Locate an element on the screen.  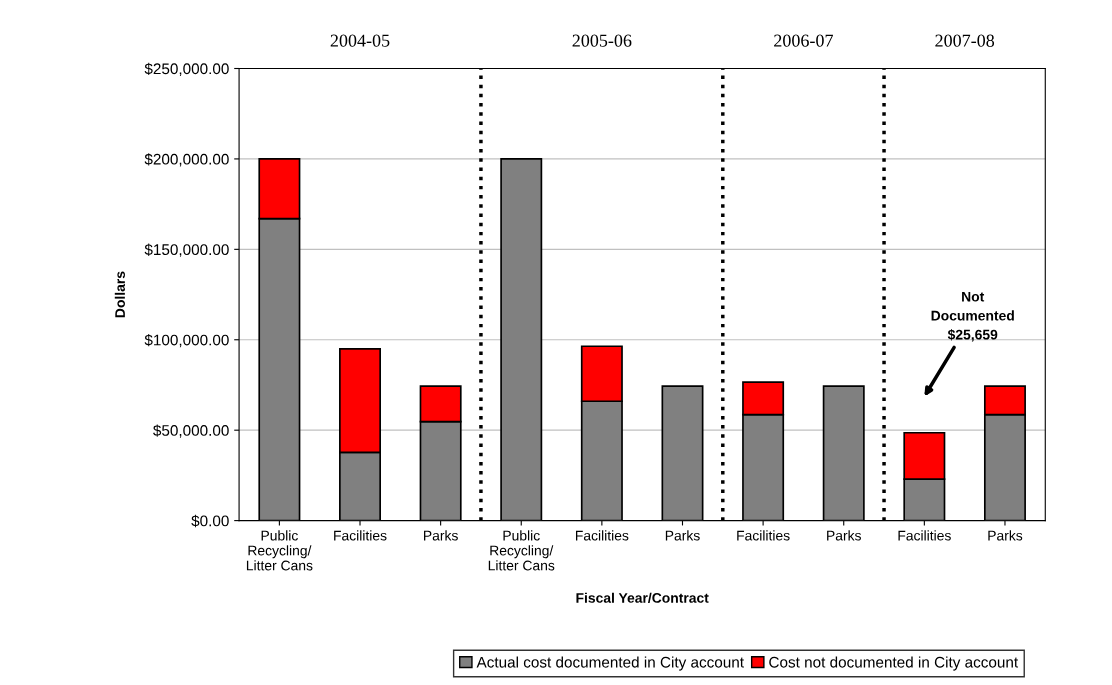
y-axis-title: Dollars is located at coordinates (119, 294).